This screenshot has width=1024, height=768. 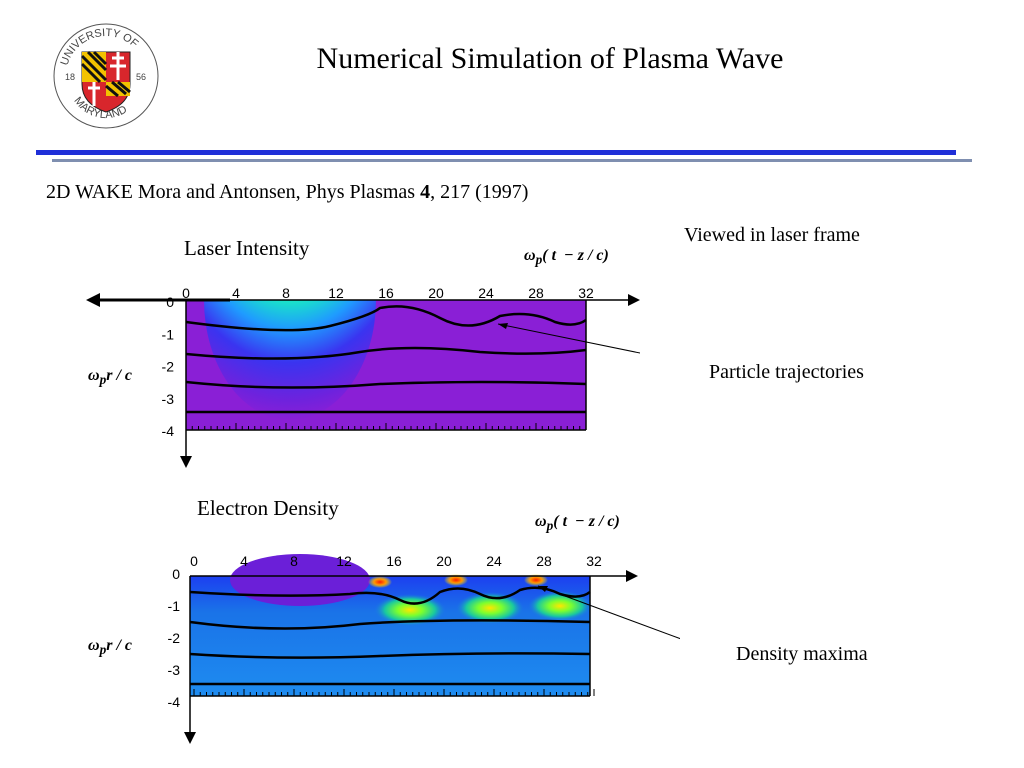 I want to click on electron-density-title: Electron Density, so click(x=268, y=508).